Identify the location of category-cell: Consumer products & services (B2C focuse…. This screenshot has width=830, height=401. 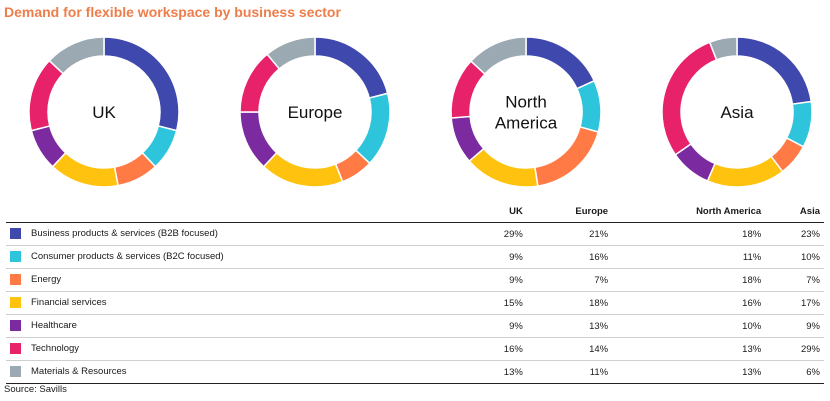
(238, 257).